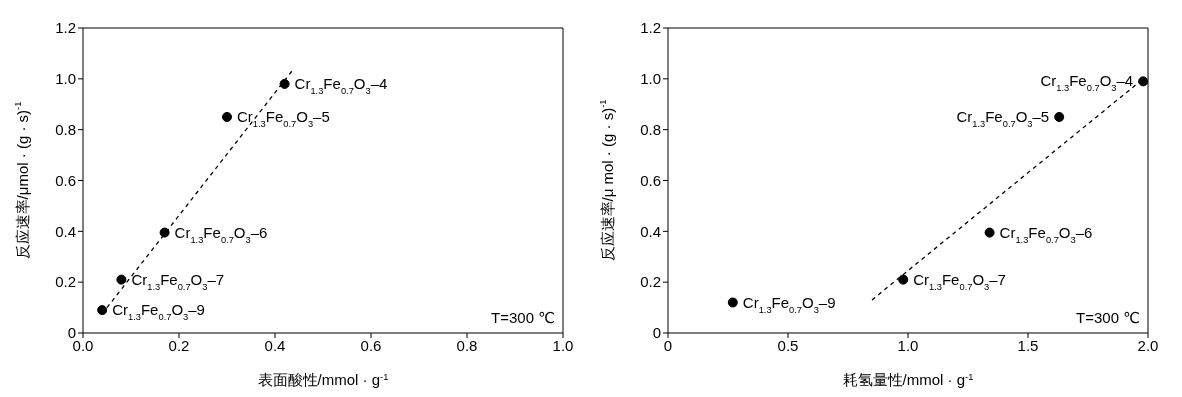  Describe the element at coordinates (275, 345) in the screenshot. I see `x-tick-label: 0.4` at that location.